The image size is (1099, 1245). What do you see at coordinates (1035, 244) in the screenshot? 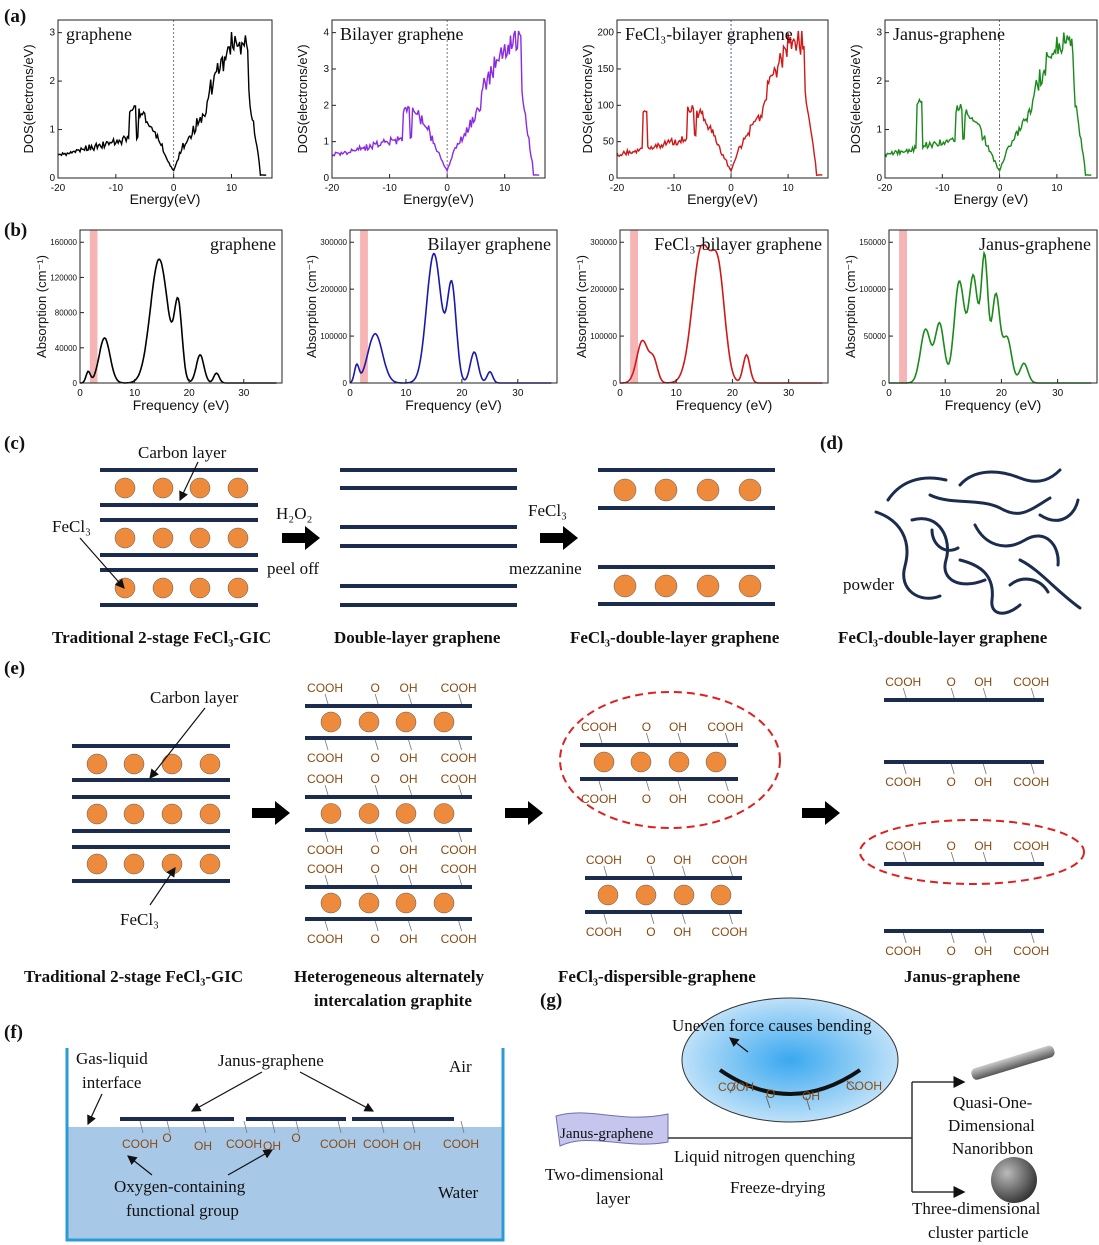
I see `chart-title: Janus-graphene` at bounding box center [1035, 244].